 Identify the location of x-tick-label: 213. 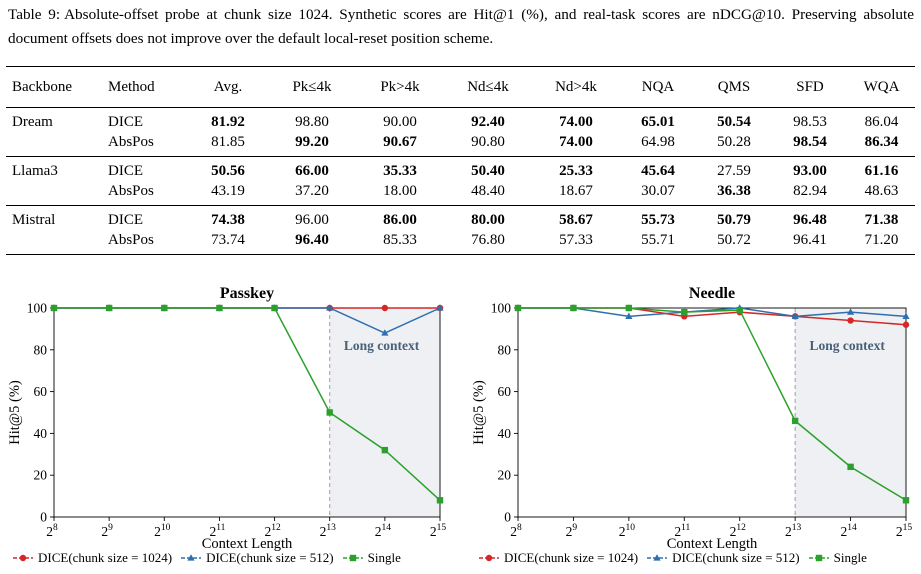
(793, 531).